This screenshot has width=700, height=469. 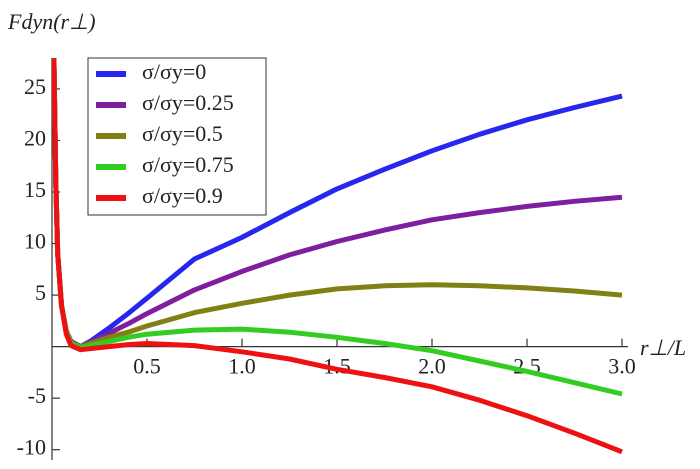 What do you see at coordinates (663, 347) in the screenshot?
I see `x-axis-label: r⊥/L` at bounding box center [663, 347].